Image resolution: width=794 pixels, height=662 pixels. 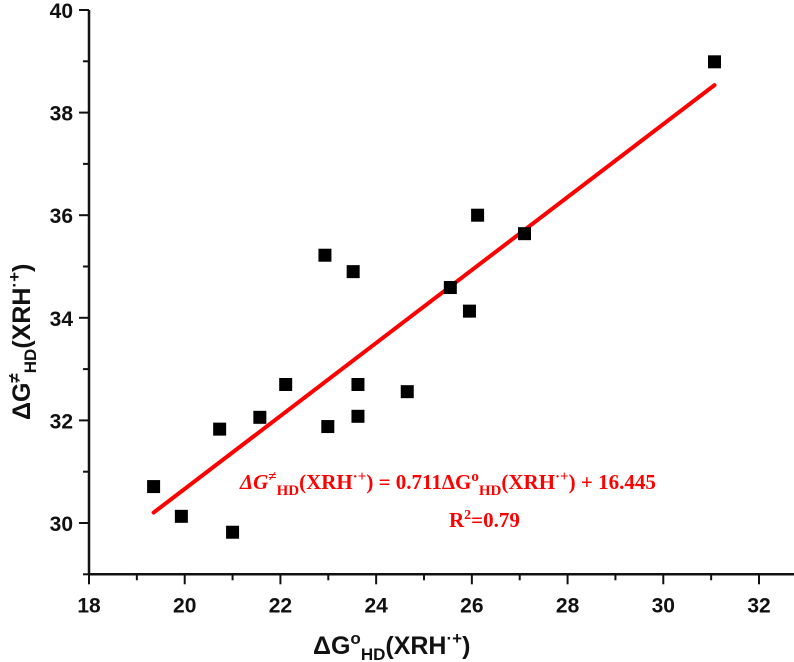 I want to click on y-tick-label: 38, so click(x=62, y=114).